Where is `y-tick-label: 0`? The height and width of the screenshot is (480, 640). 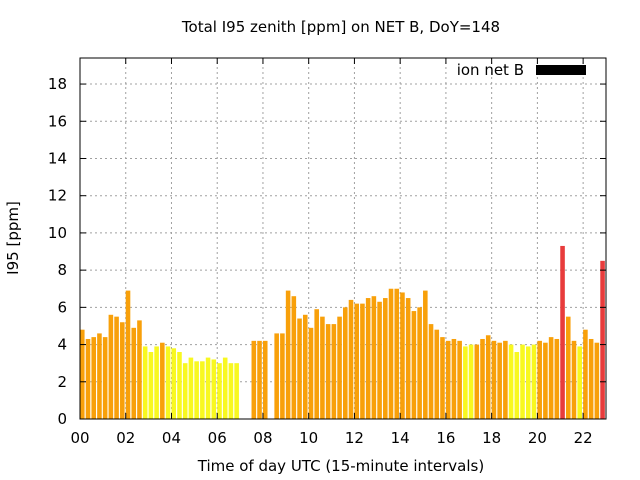 y-tick-label: 0 is located at coordinates (62, 419).